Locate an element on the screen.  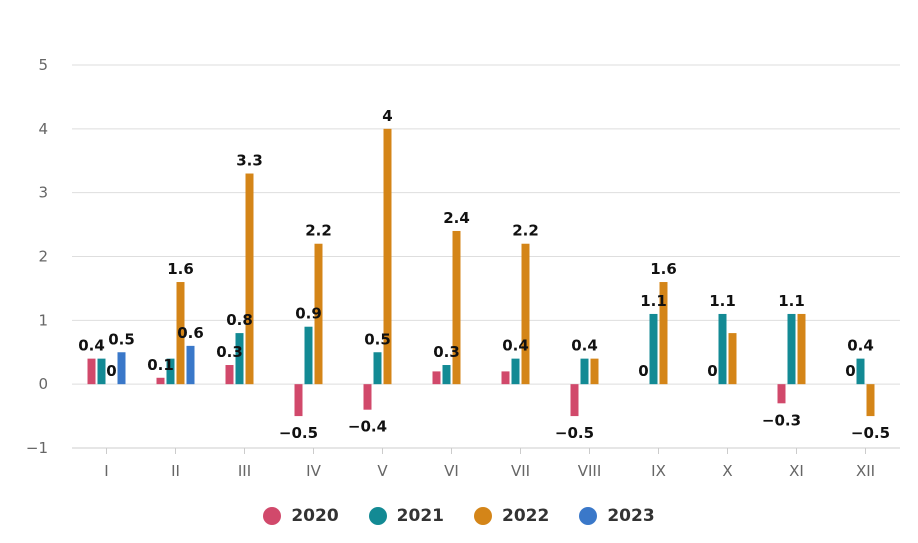
y-tick-label: 4 is located at coordinates (43, 129).